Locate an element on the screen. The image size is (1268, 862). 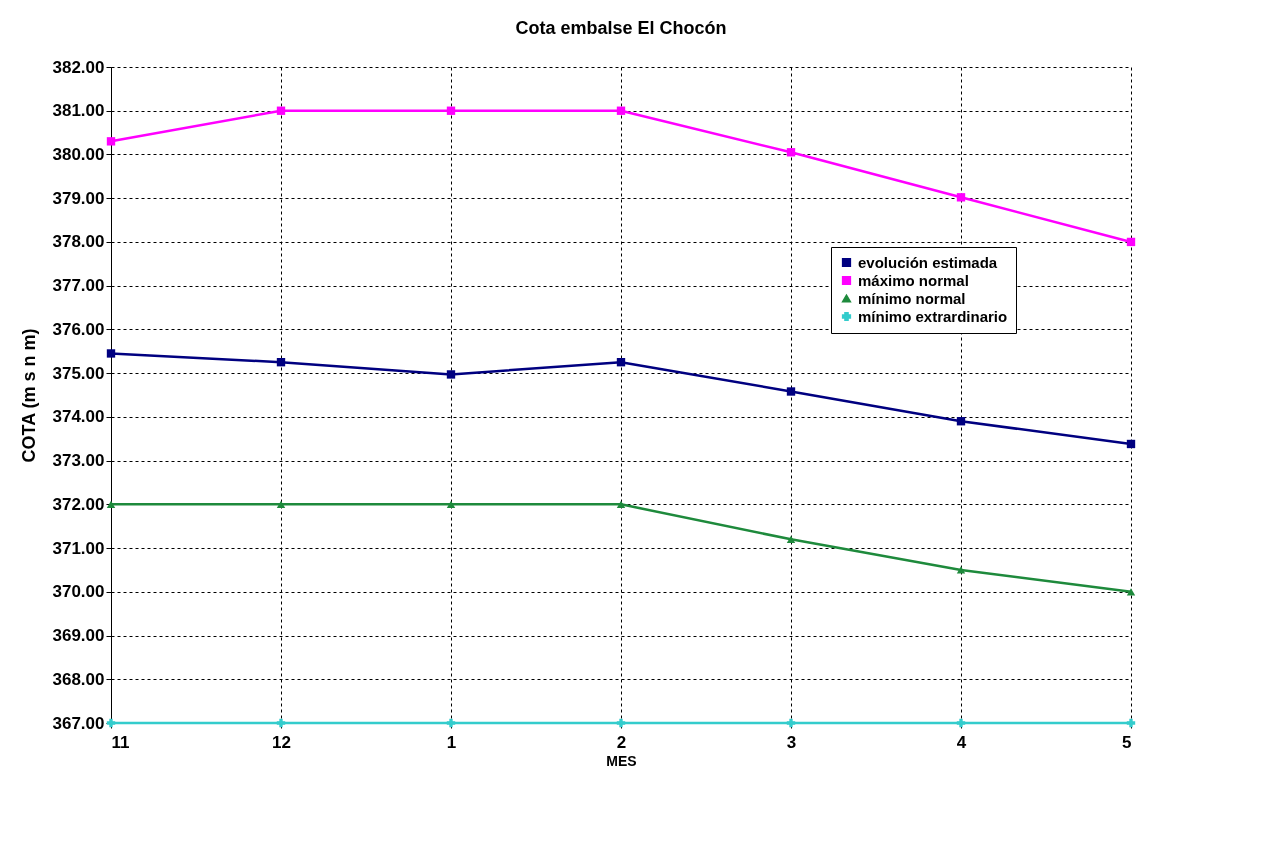
x-tick-label: 3 is located at coordinates (791, 742).